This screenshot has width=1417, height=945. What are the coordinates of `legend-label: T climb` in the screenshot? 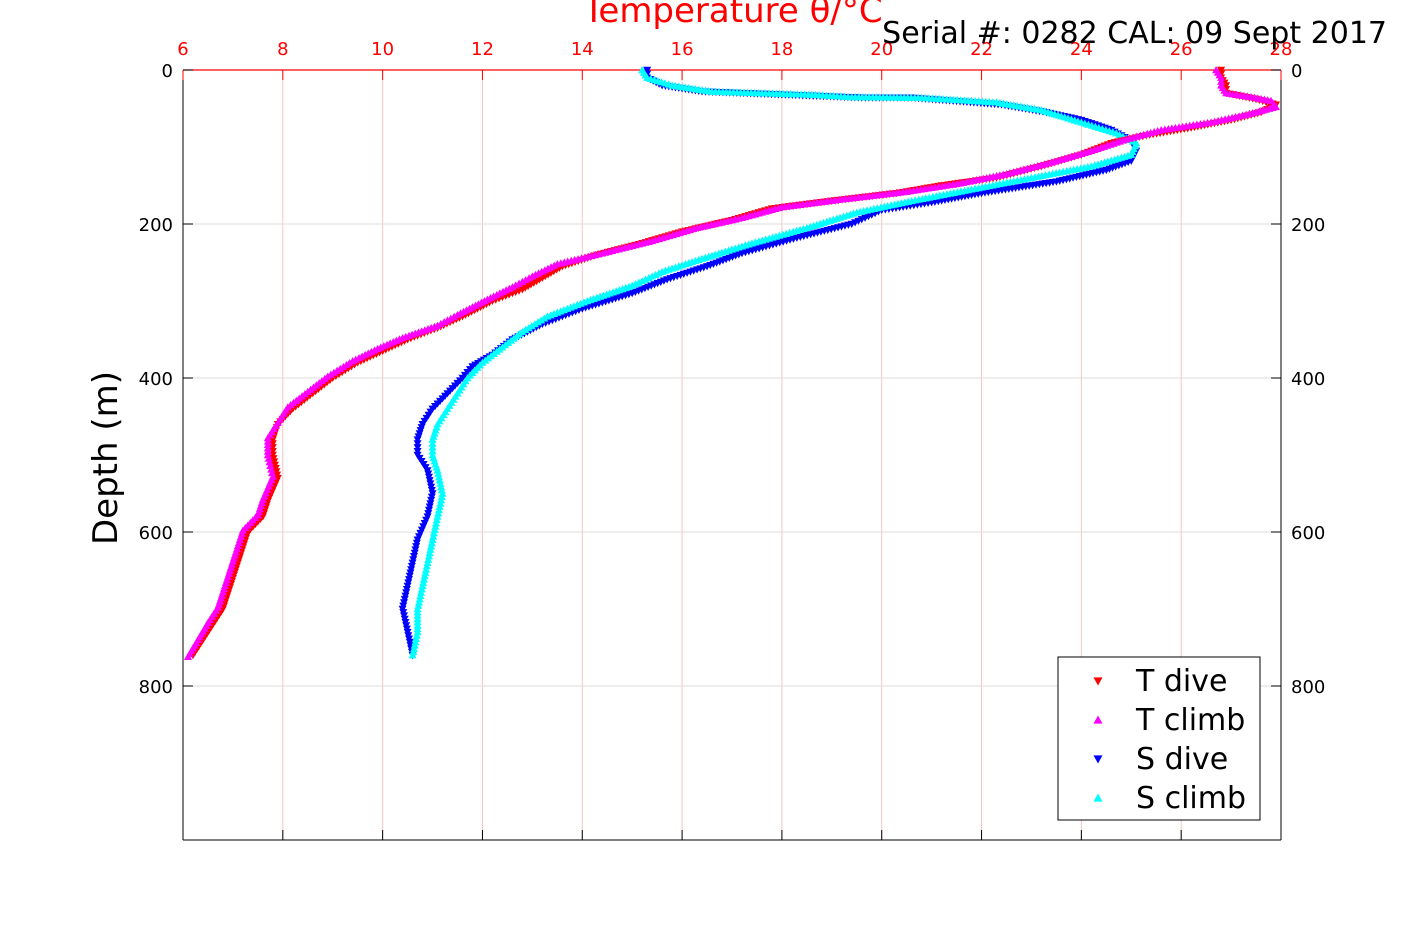 It's located at (1190, 720).